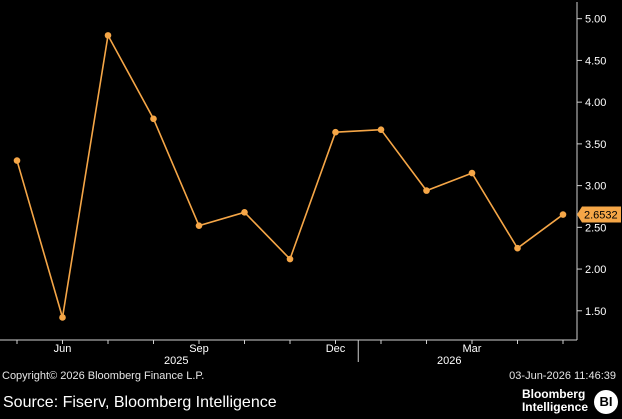 This screenshot has height=419, width=622. Describe the element at coordinates (595, 20) in the screenshot. I see `y-tick-label: 5.00` at that location.